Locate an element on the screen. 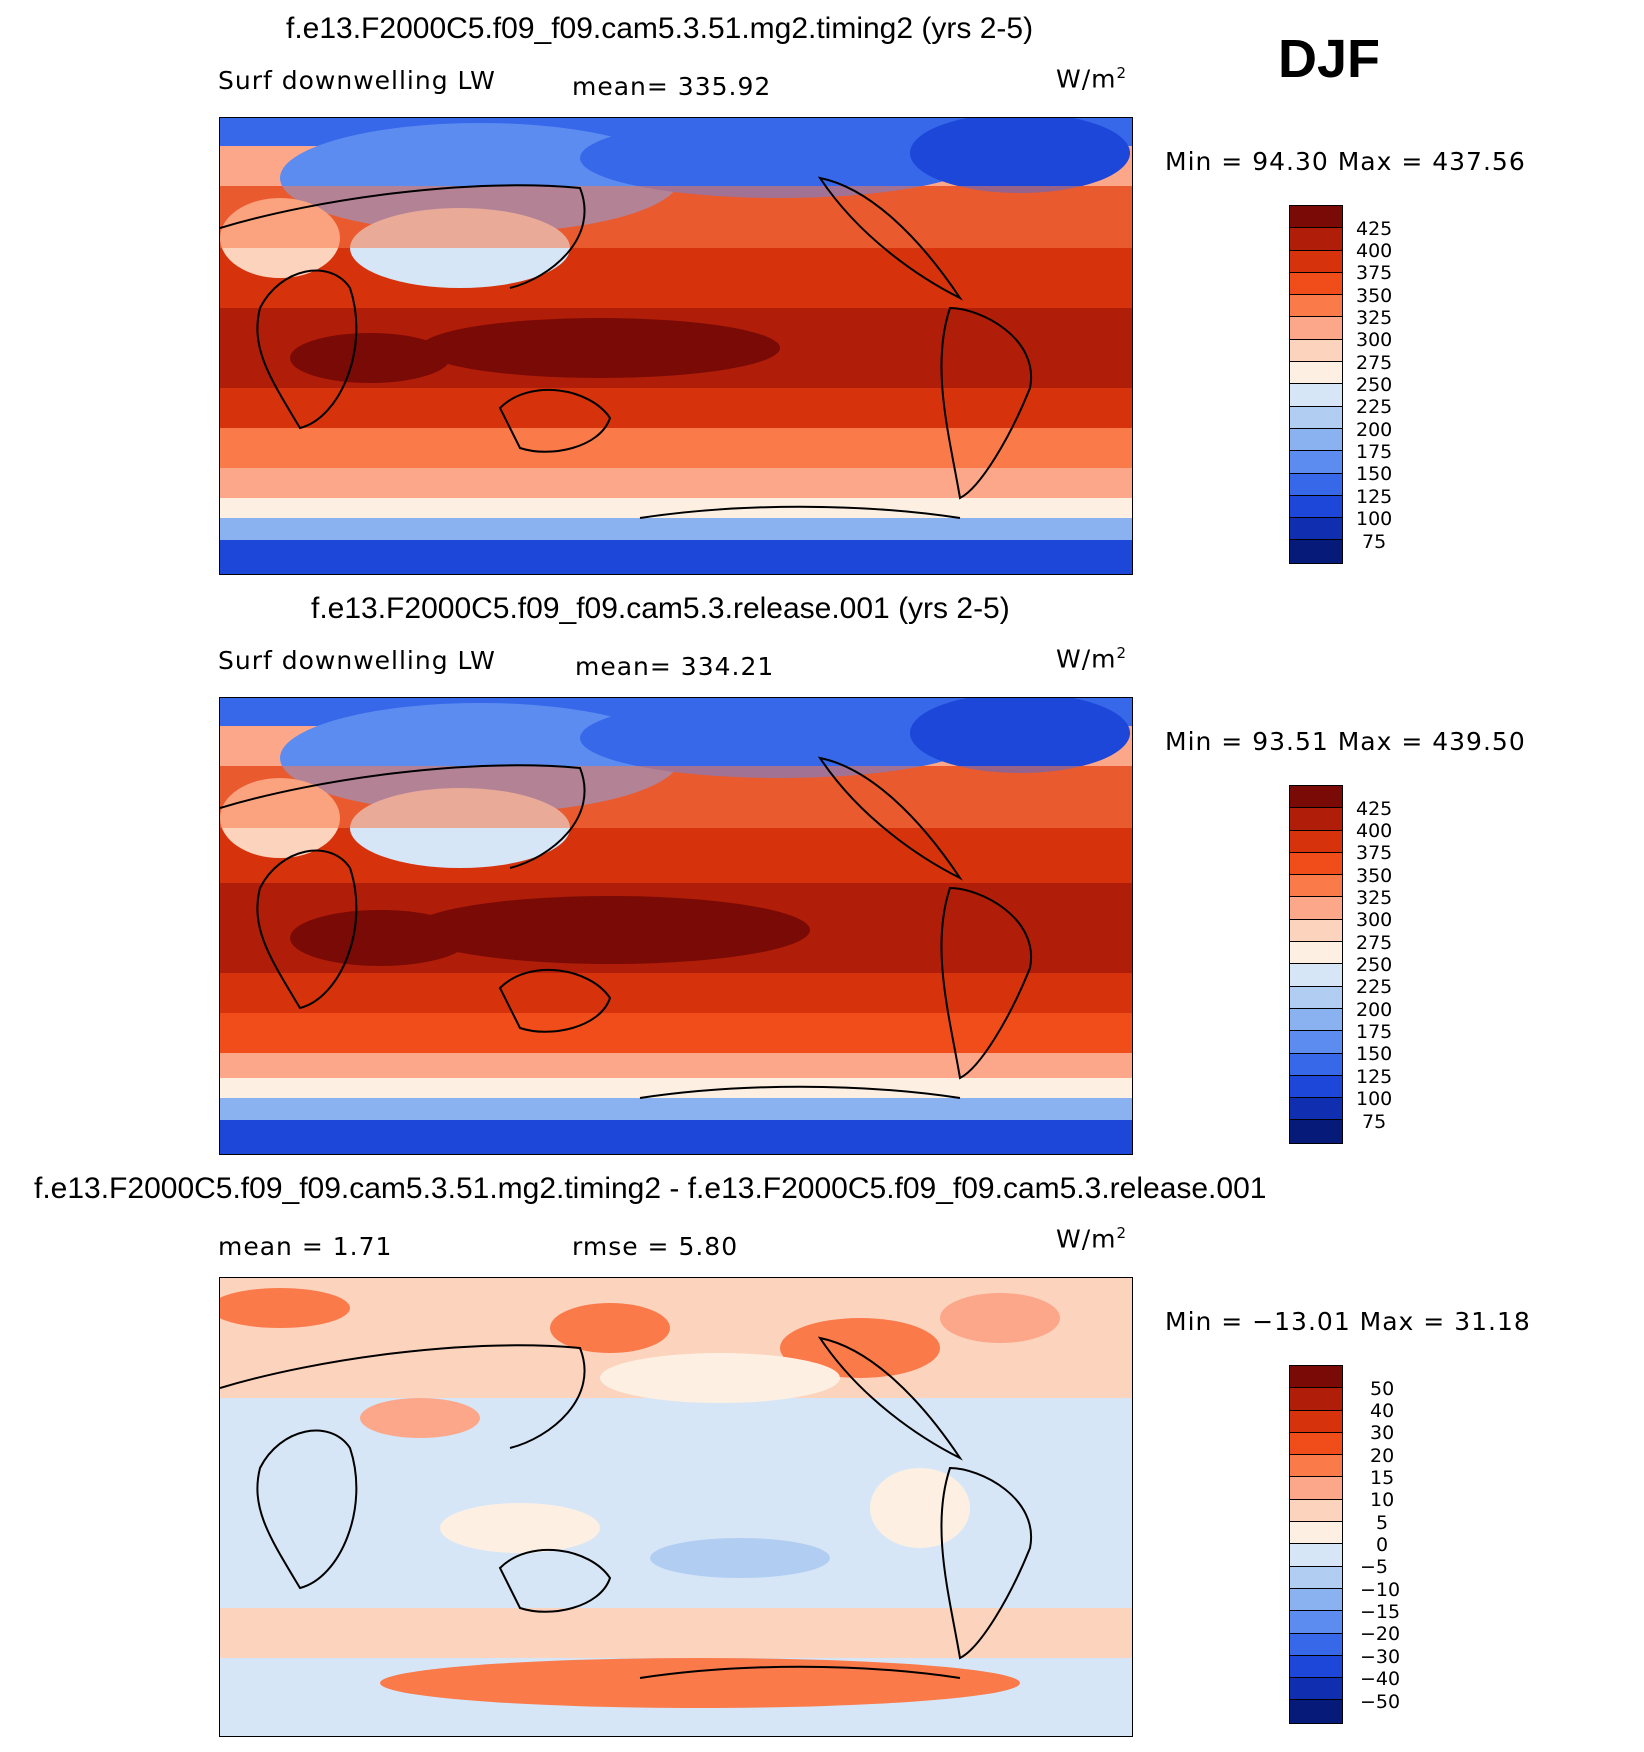 The width and height of the screenshot is (1644, 1752). cbar-tick: −40 is located at coordinates (1380, 1679).